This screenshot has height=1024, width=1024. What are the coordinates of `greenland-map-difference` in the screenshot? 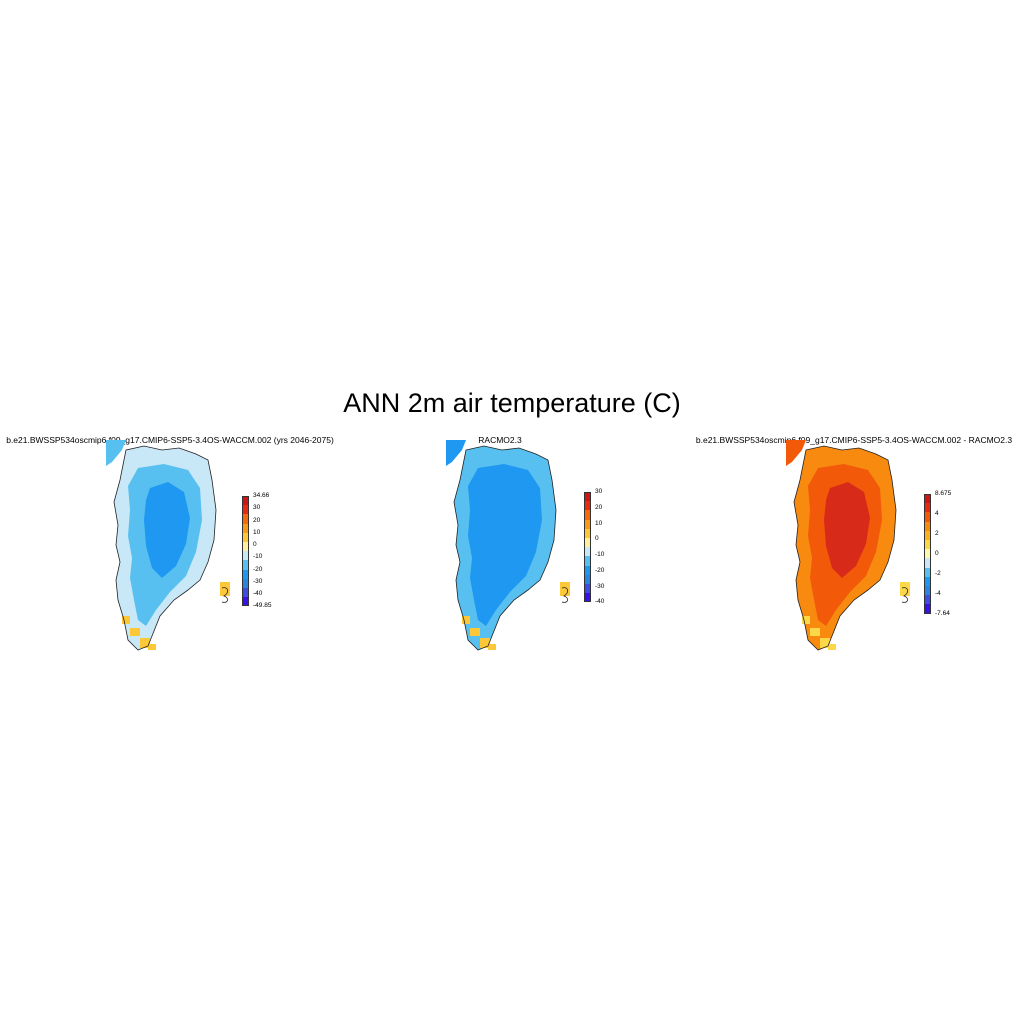 It's located at (848, 545).